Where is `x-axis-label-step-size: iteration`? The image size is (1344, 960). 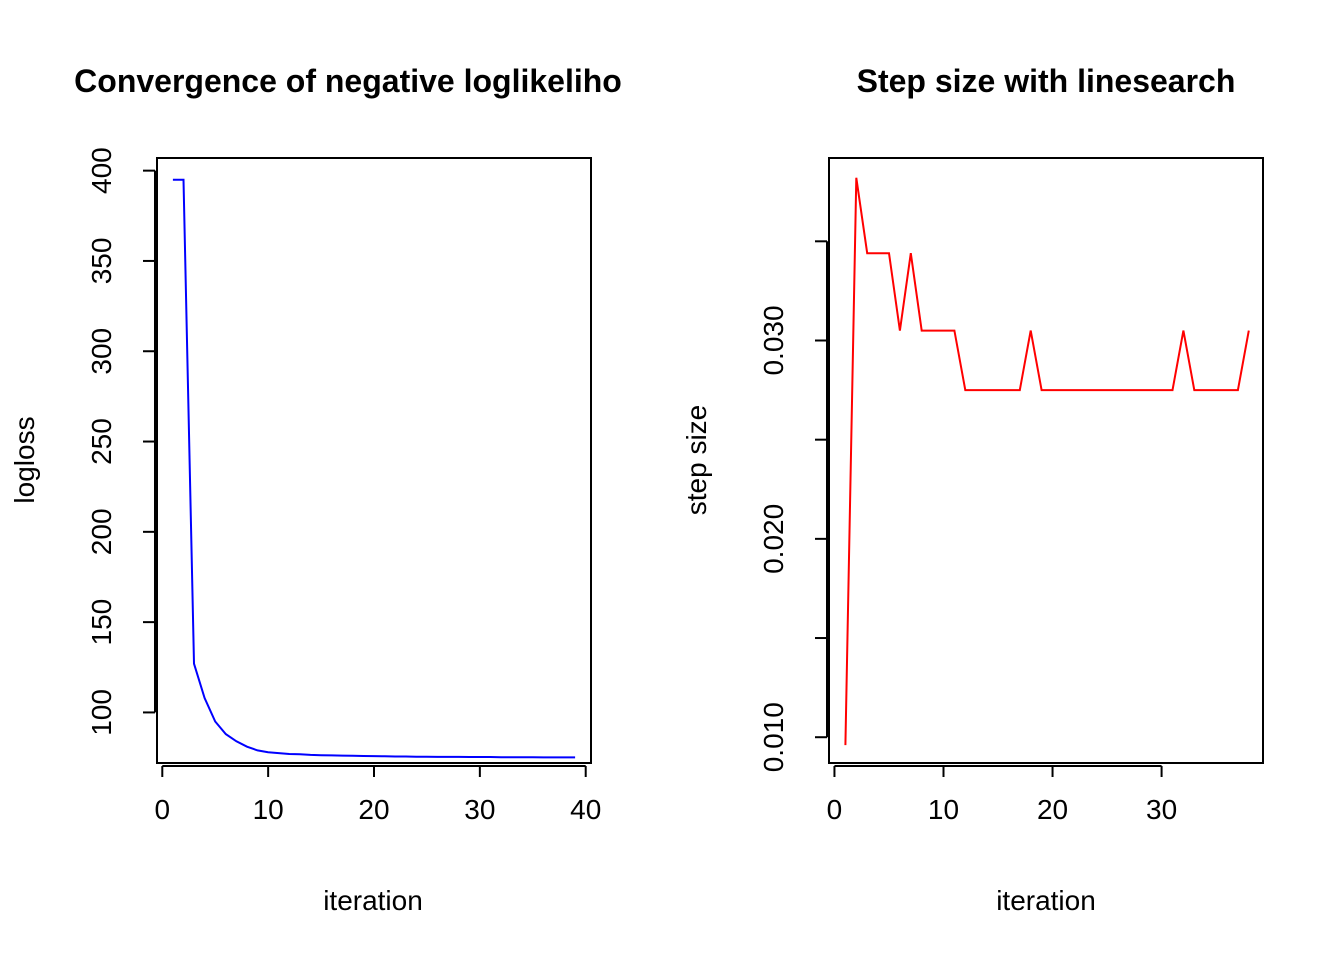
x-axis-label-step-size: iteration is located at coordinates (1046, 900).